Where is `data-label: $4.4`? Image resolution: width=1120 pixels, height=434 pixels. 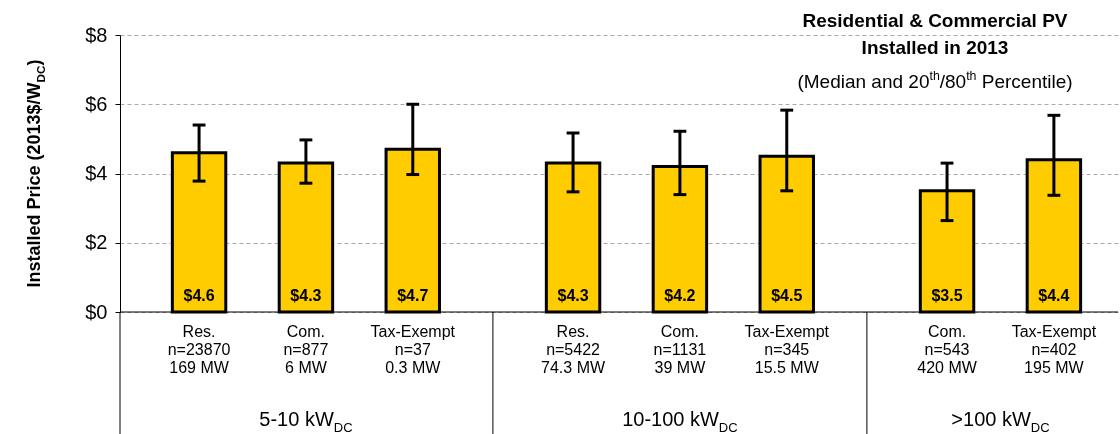 data-label: $4.4 is located at coordinates (1054, 295).